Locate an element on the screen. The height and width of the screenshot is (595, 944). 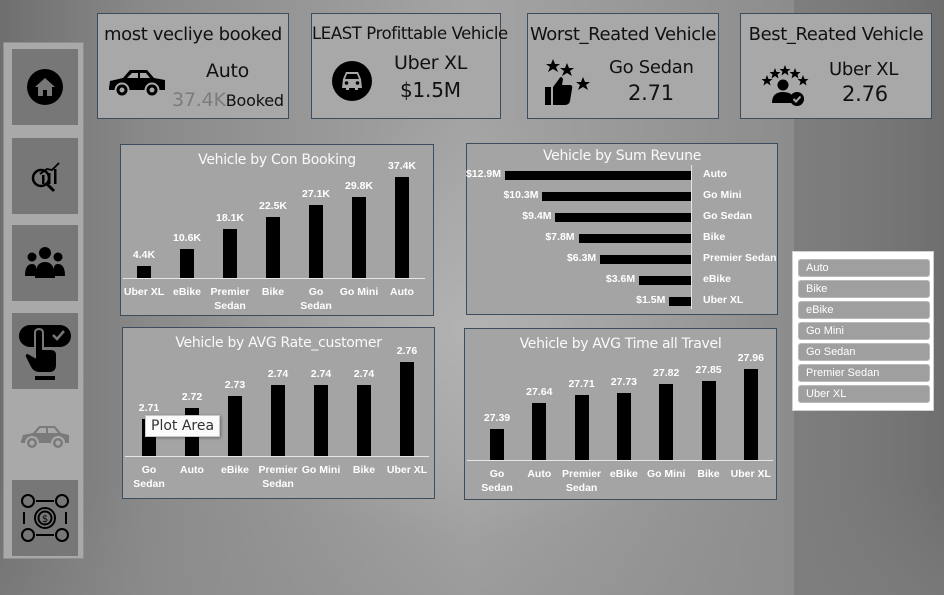
sidebar-nav: $ is located at coordinates (43, 300).